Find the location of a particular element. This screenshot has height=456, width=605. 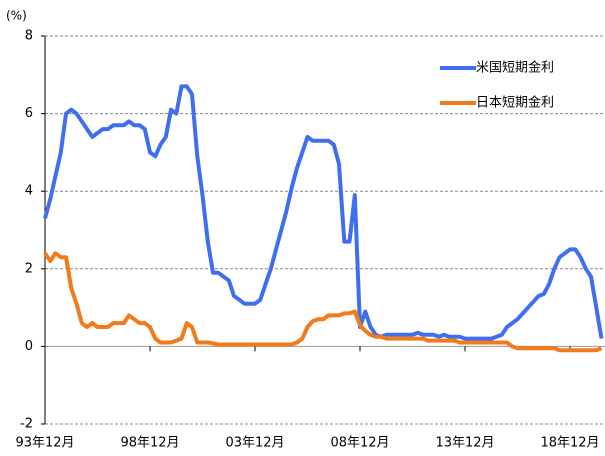

y-tick-label: 6 is located at coordinates (29, 113).